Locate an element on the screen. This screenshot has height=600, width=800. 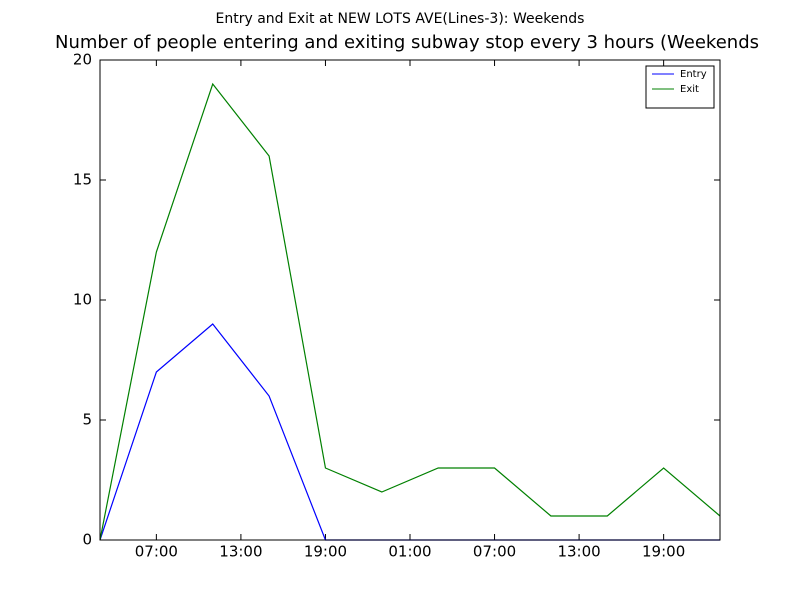
y-tick-label: 15 is located at coordinates (82, 180).